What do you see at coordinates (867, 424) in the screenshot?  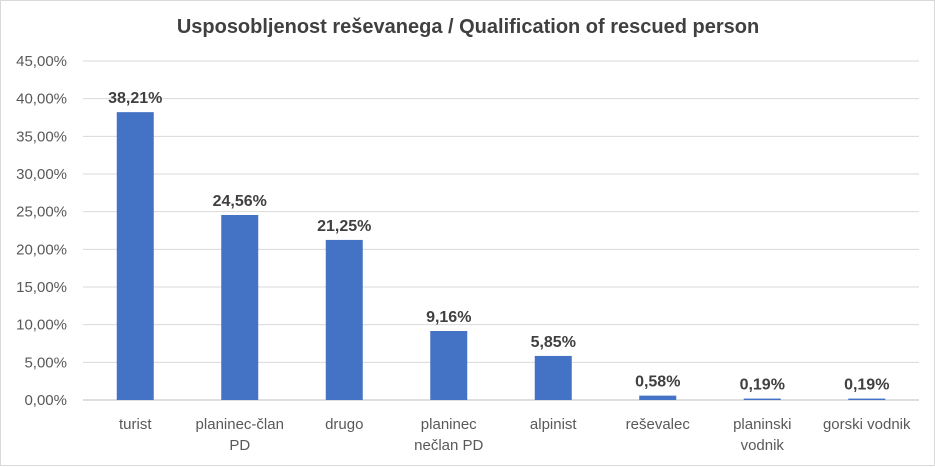 I see `category-label: gorski vodnik` at bounding box center [867, 424].